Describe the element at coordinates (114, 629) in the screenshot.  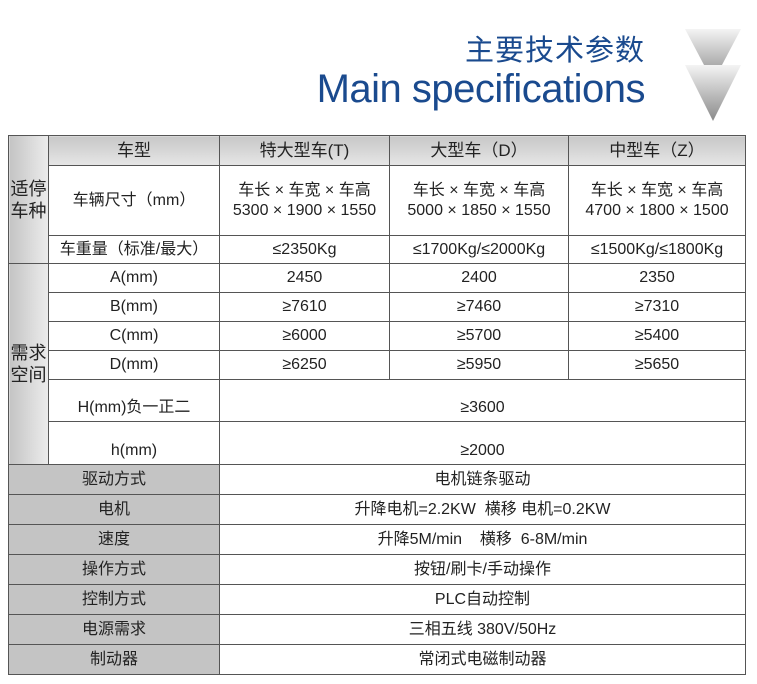
I see `row-label: 电源需求` at that location.